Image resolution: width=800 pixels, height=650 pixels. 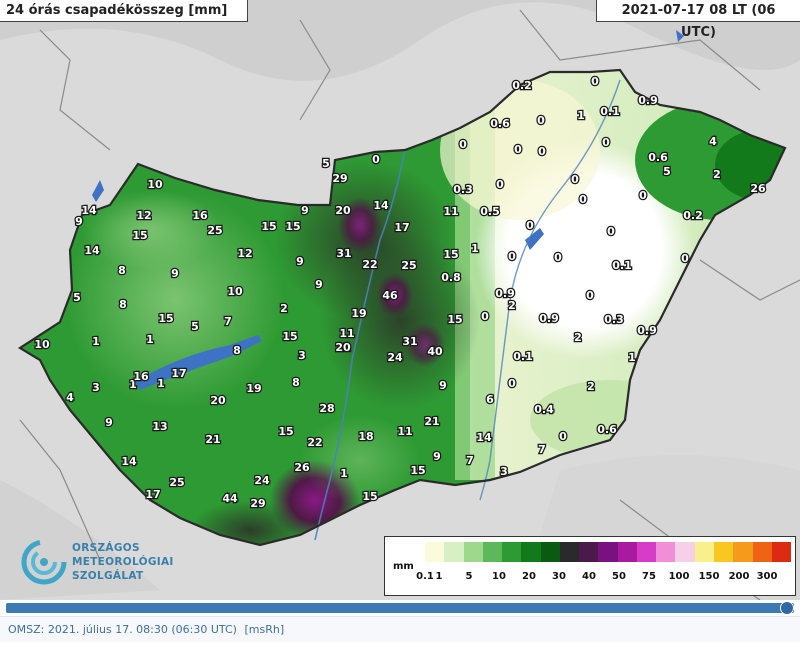 What do you see at coordinates (77, 297) in the screenshot?
I see `station-value: 5` at bounding box center [77, 297].